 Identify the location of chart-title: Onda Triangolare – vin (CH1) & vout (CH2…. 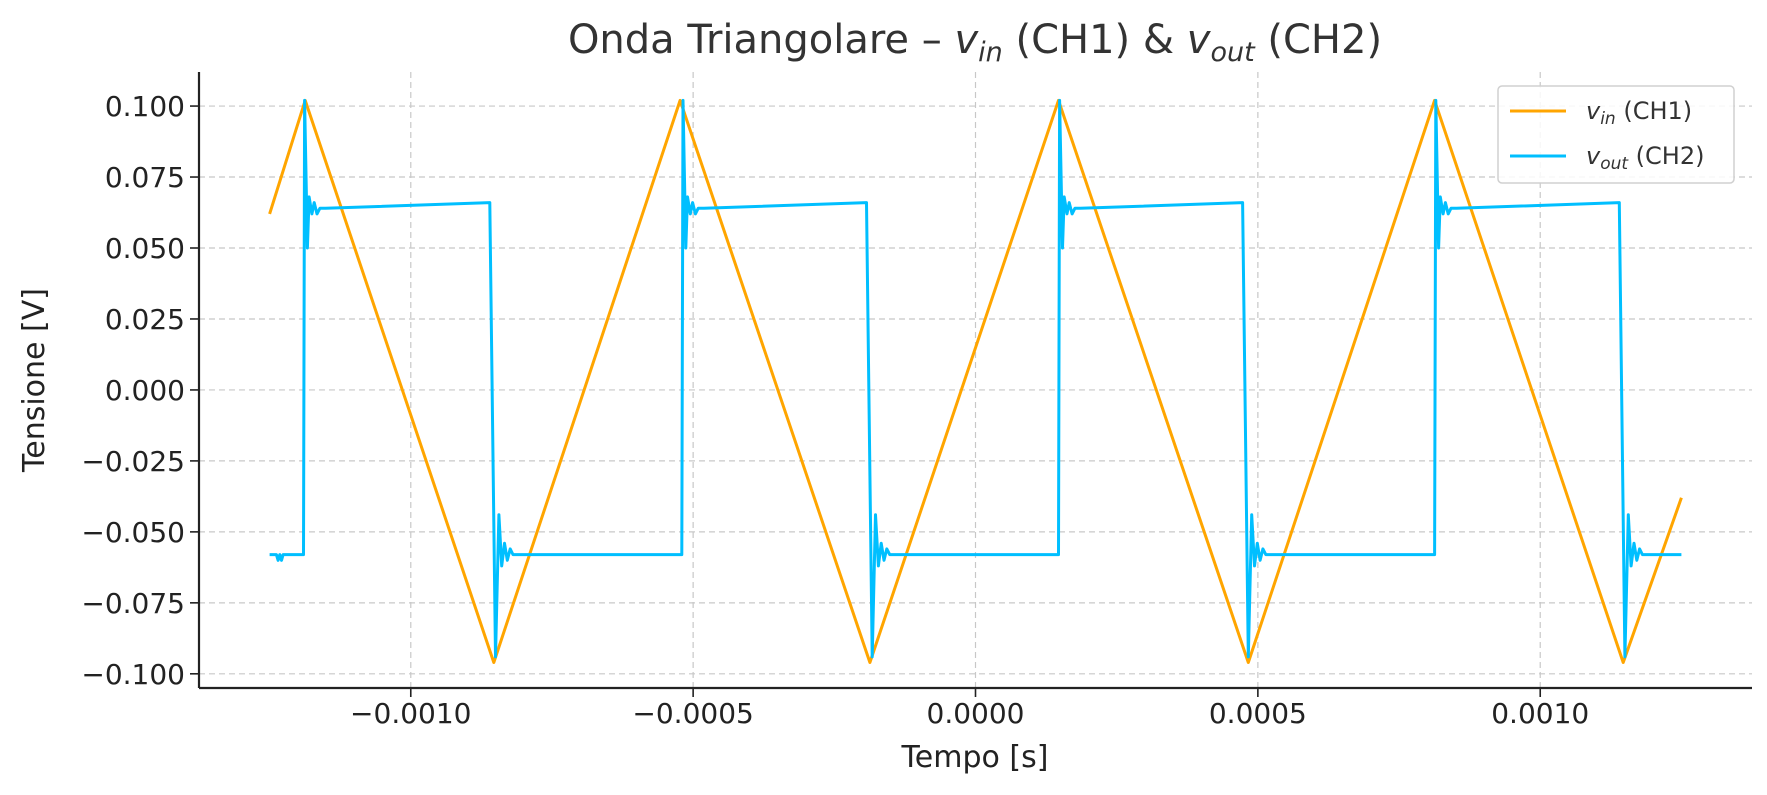
(975, 42).